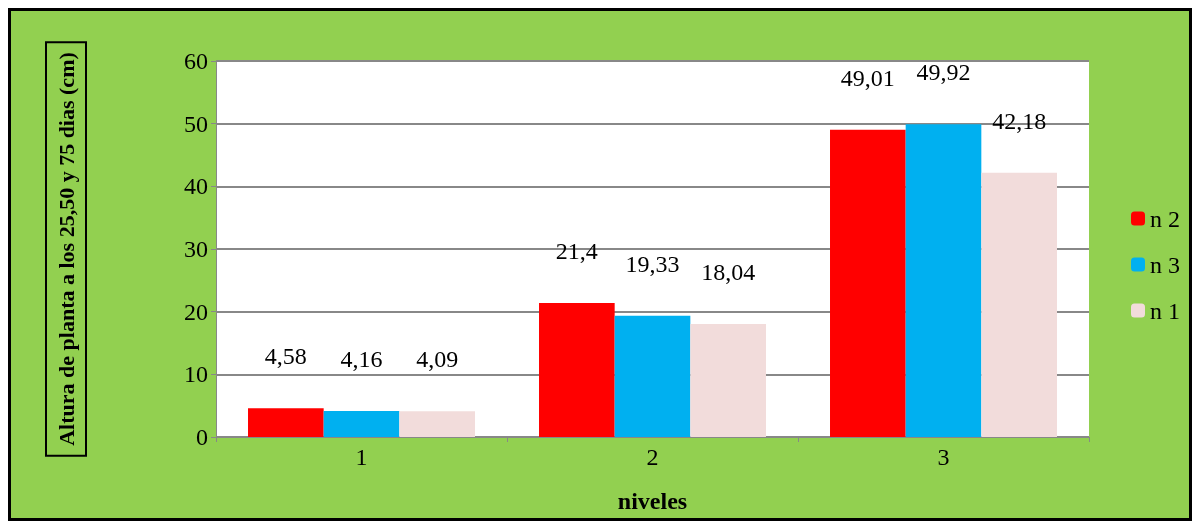  What do you see at coordinates (943, 457) in the screenshot?
I see `x-tick-label: 3` at bounding box center [943, 457].